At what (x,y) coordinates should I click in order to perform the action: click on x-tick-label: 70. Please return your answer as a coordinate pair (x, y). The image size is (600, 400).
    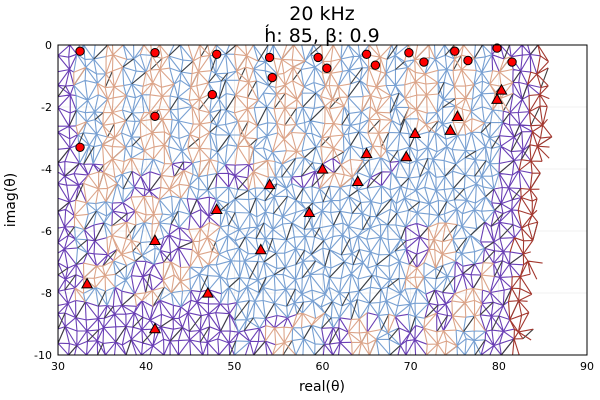
    Looking at the image, I should click on (411, 366).